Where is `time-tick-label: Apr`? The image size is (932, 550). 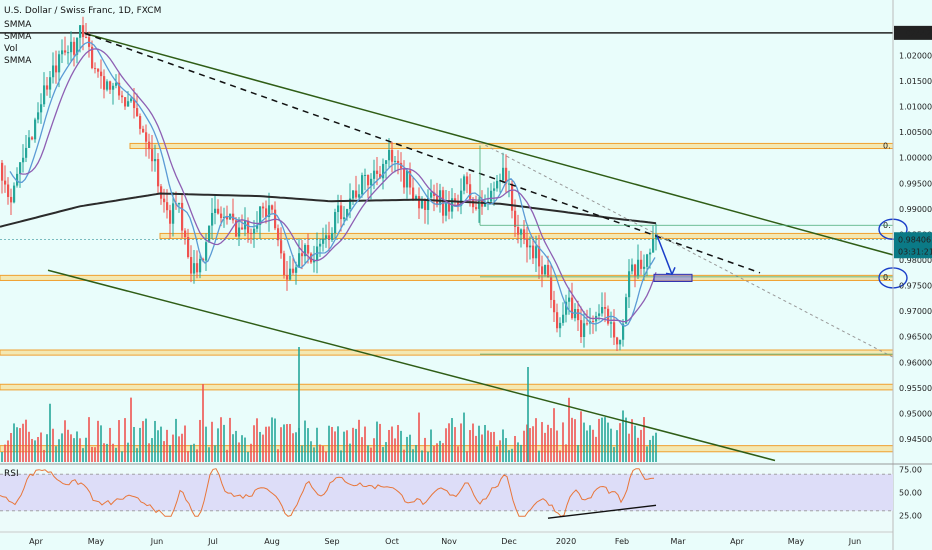
time-tick-label: Apr is located at coordinates (737, 541).